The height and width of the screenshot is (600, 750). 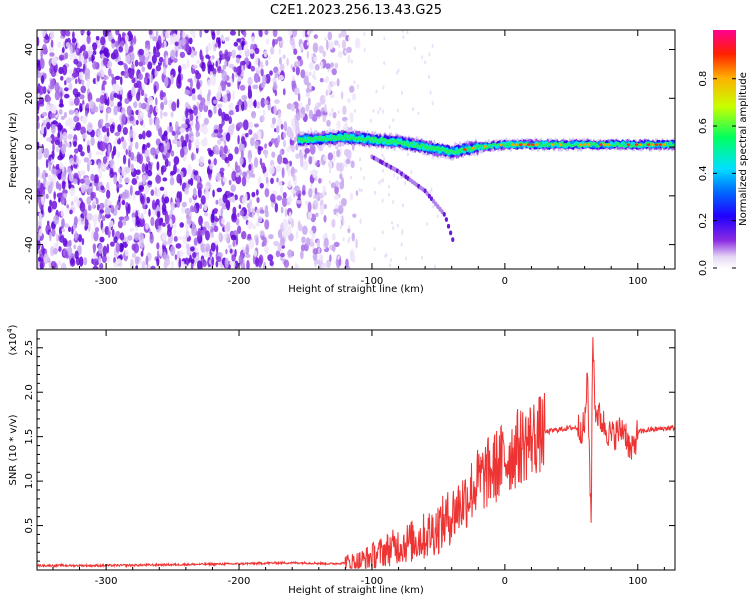 What do you see at coordinates (536, 144) in the screenshot?
I see `signal-peak` at bounding box center [536, 144].